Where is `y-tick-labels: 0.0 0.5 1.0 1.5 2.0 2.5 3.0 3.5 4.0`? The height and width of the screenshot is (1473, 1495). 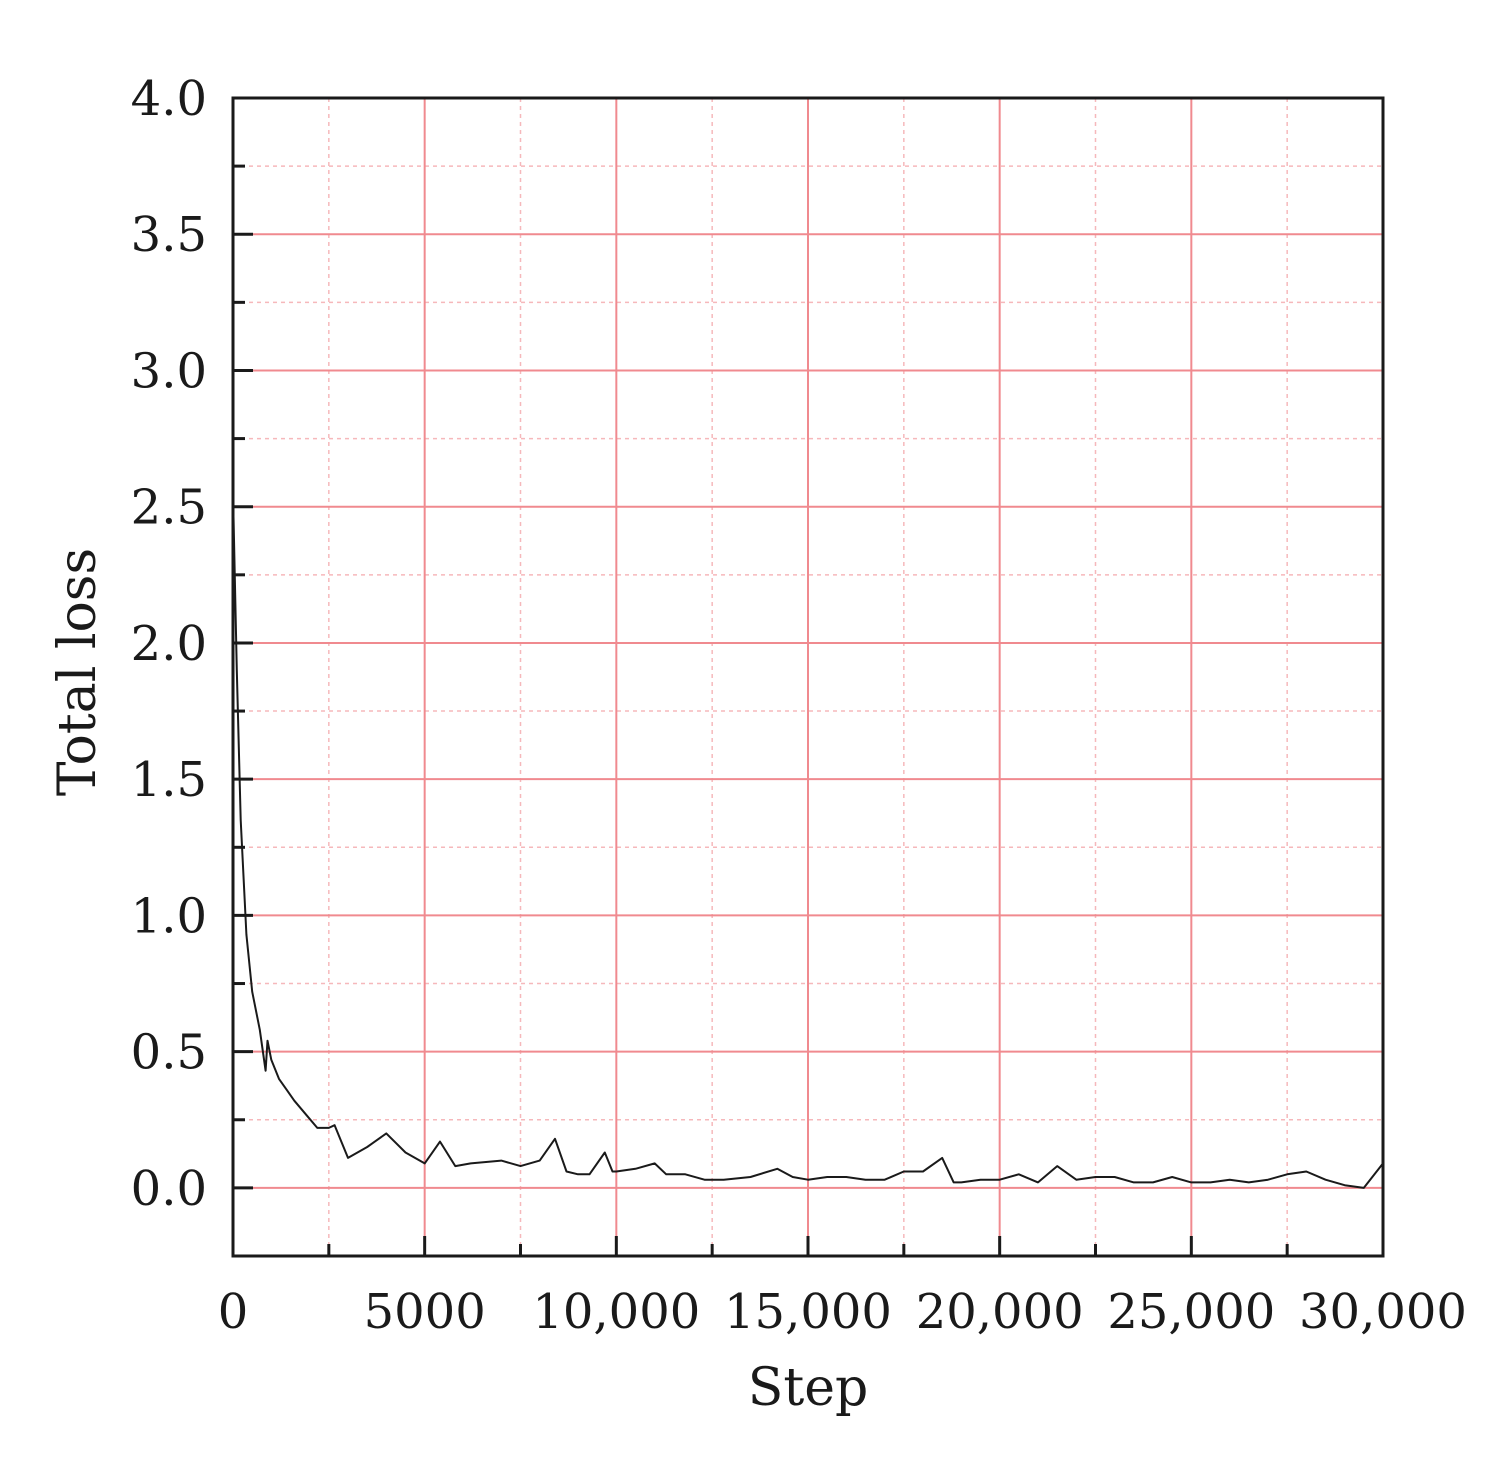
y-tick-labels: 0.0 0.5 1.0 1.5 2.0 2.5 3.0 3.5 4.0 is located at coordinates (169, 644).